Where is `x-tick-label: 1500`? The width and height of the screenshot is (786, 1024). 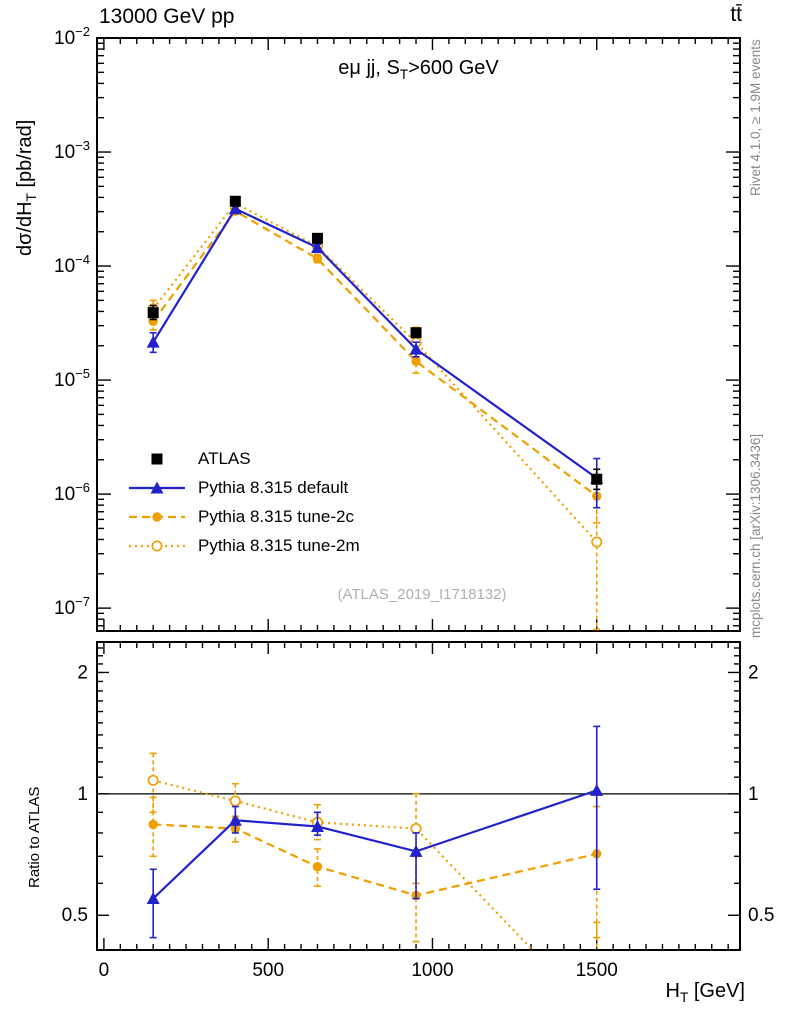 x-tick-label: 1500 is located at coordinates (597, 970).